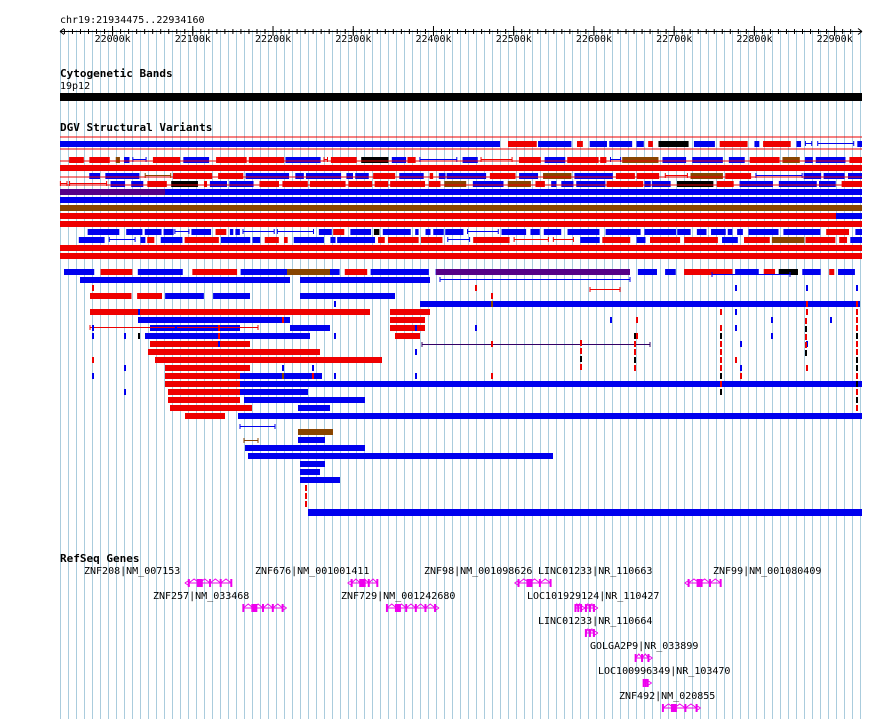 This screenshot has height=719, width=890. I want to click on gene-label: GOLGA2P9|NR_033899, so click(644, 646).